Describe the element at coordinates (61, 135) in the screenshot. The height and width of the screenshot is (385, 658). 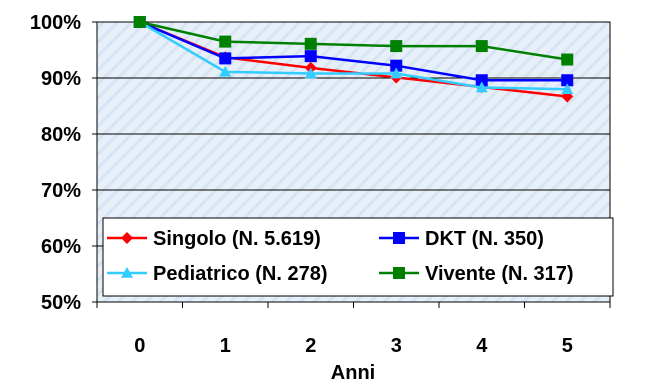
I see `y-tick-label: 80%` at that location.